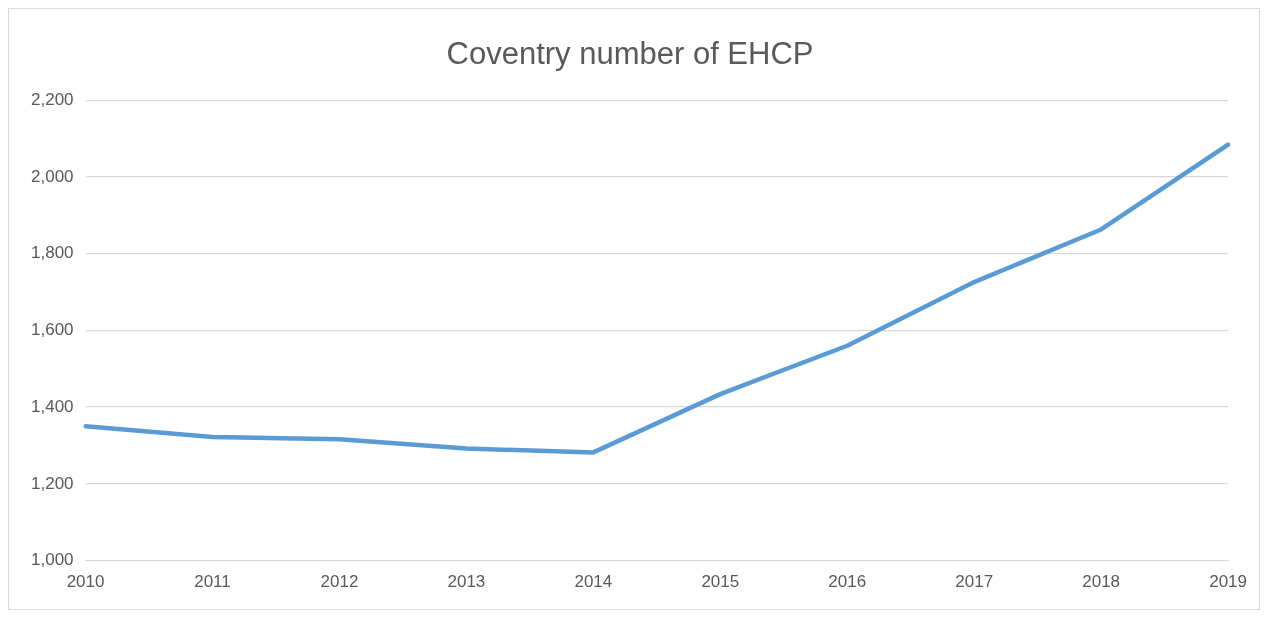 This screenshot has height=619, width=1268. I want to click on y-tick-label: 2,200, so click(52, 99).